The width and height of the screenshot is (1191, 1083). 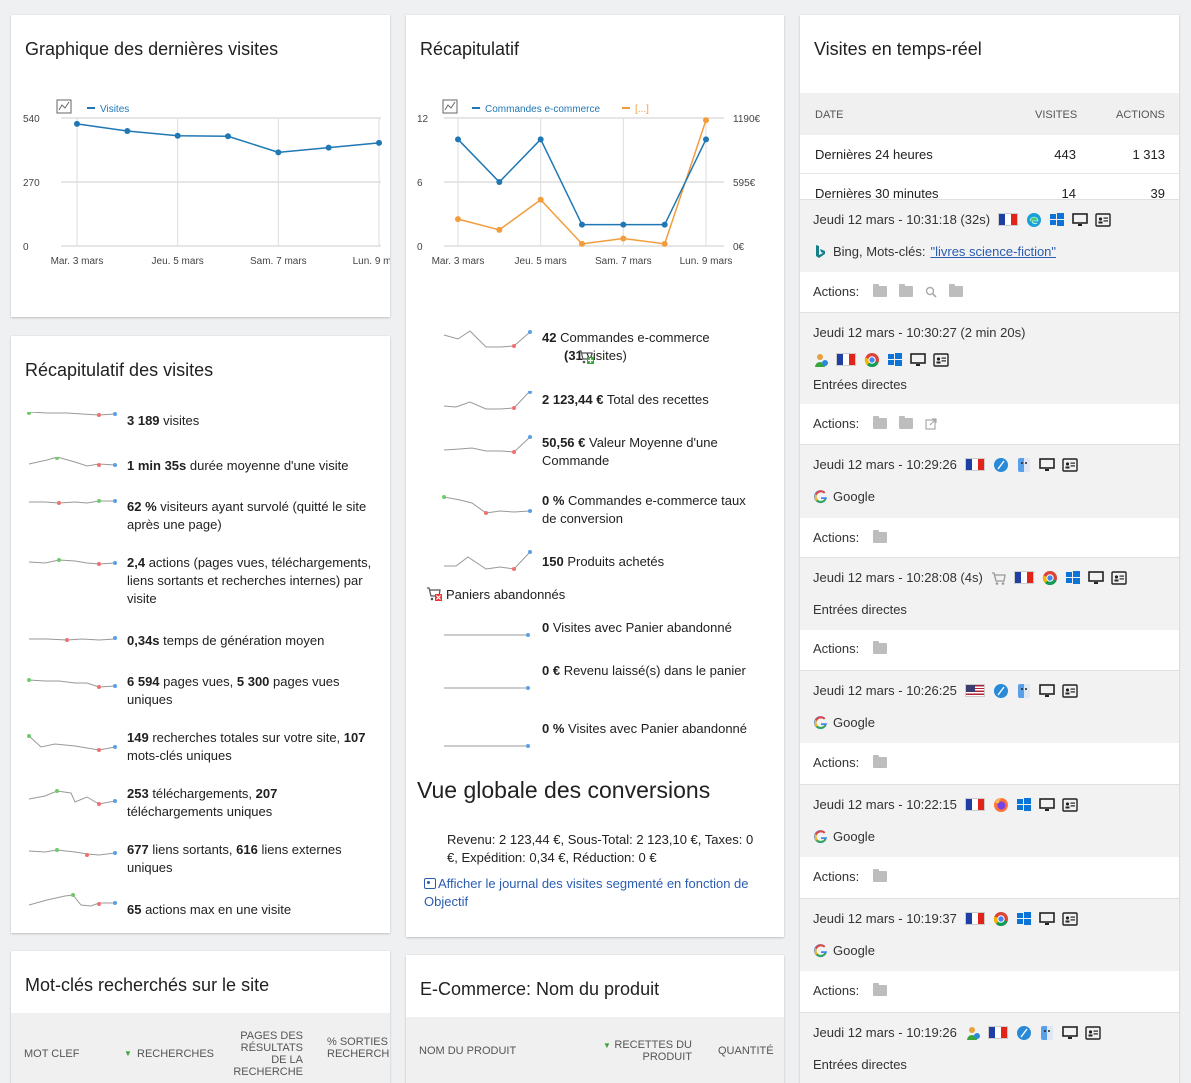 What do you see at coordinates (268, 1054) in the screenshot?
I see `col-result-pages: PAGES DES RÉSULTATS DE LA RECHERCHE` at bounding box center [268, 1054].